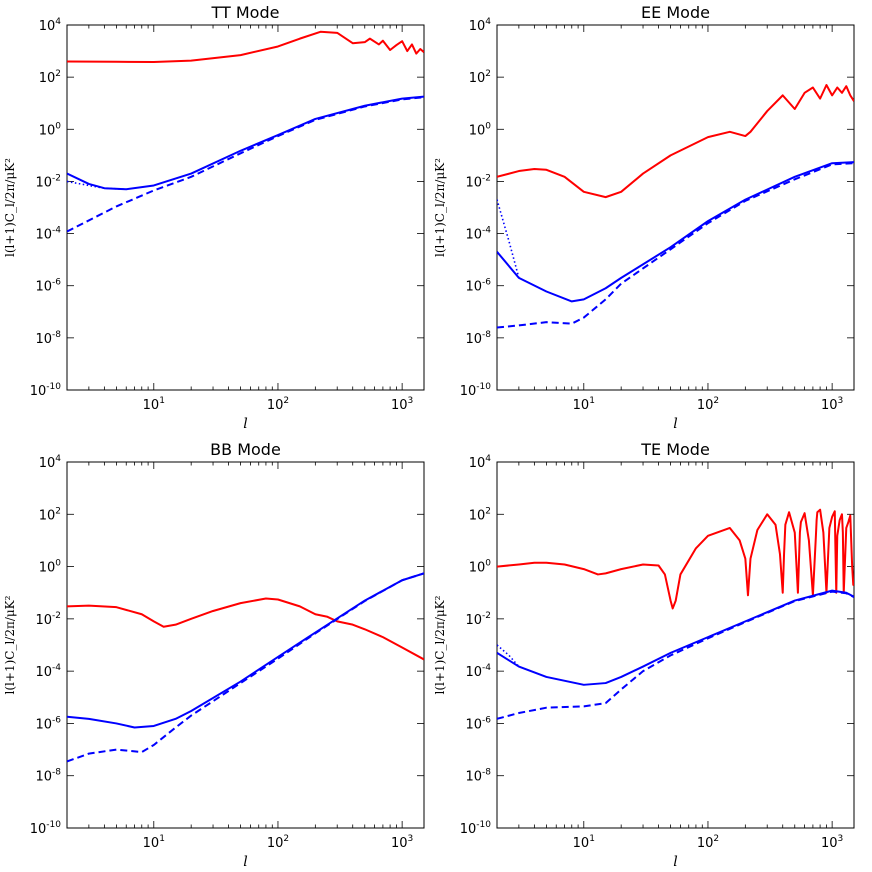 The width and height of the screenshot is (872, 872). What do you see at coordinates (675, 232) in the screenshot?
I see `series-line-lensed` at bounding box center [675, 232].